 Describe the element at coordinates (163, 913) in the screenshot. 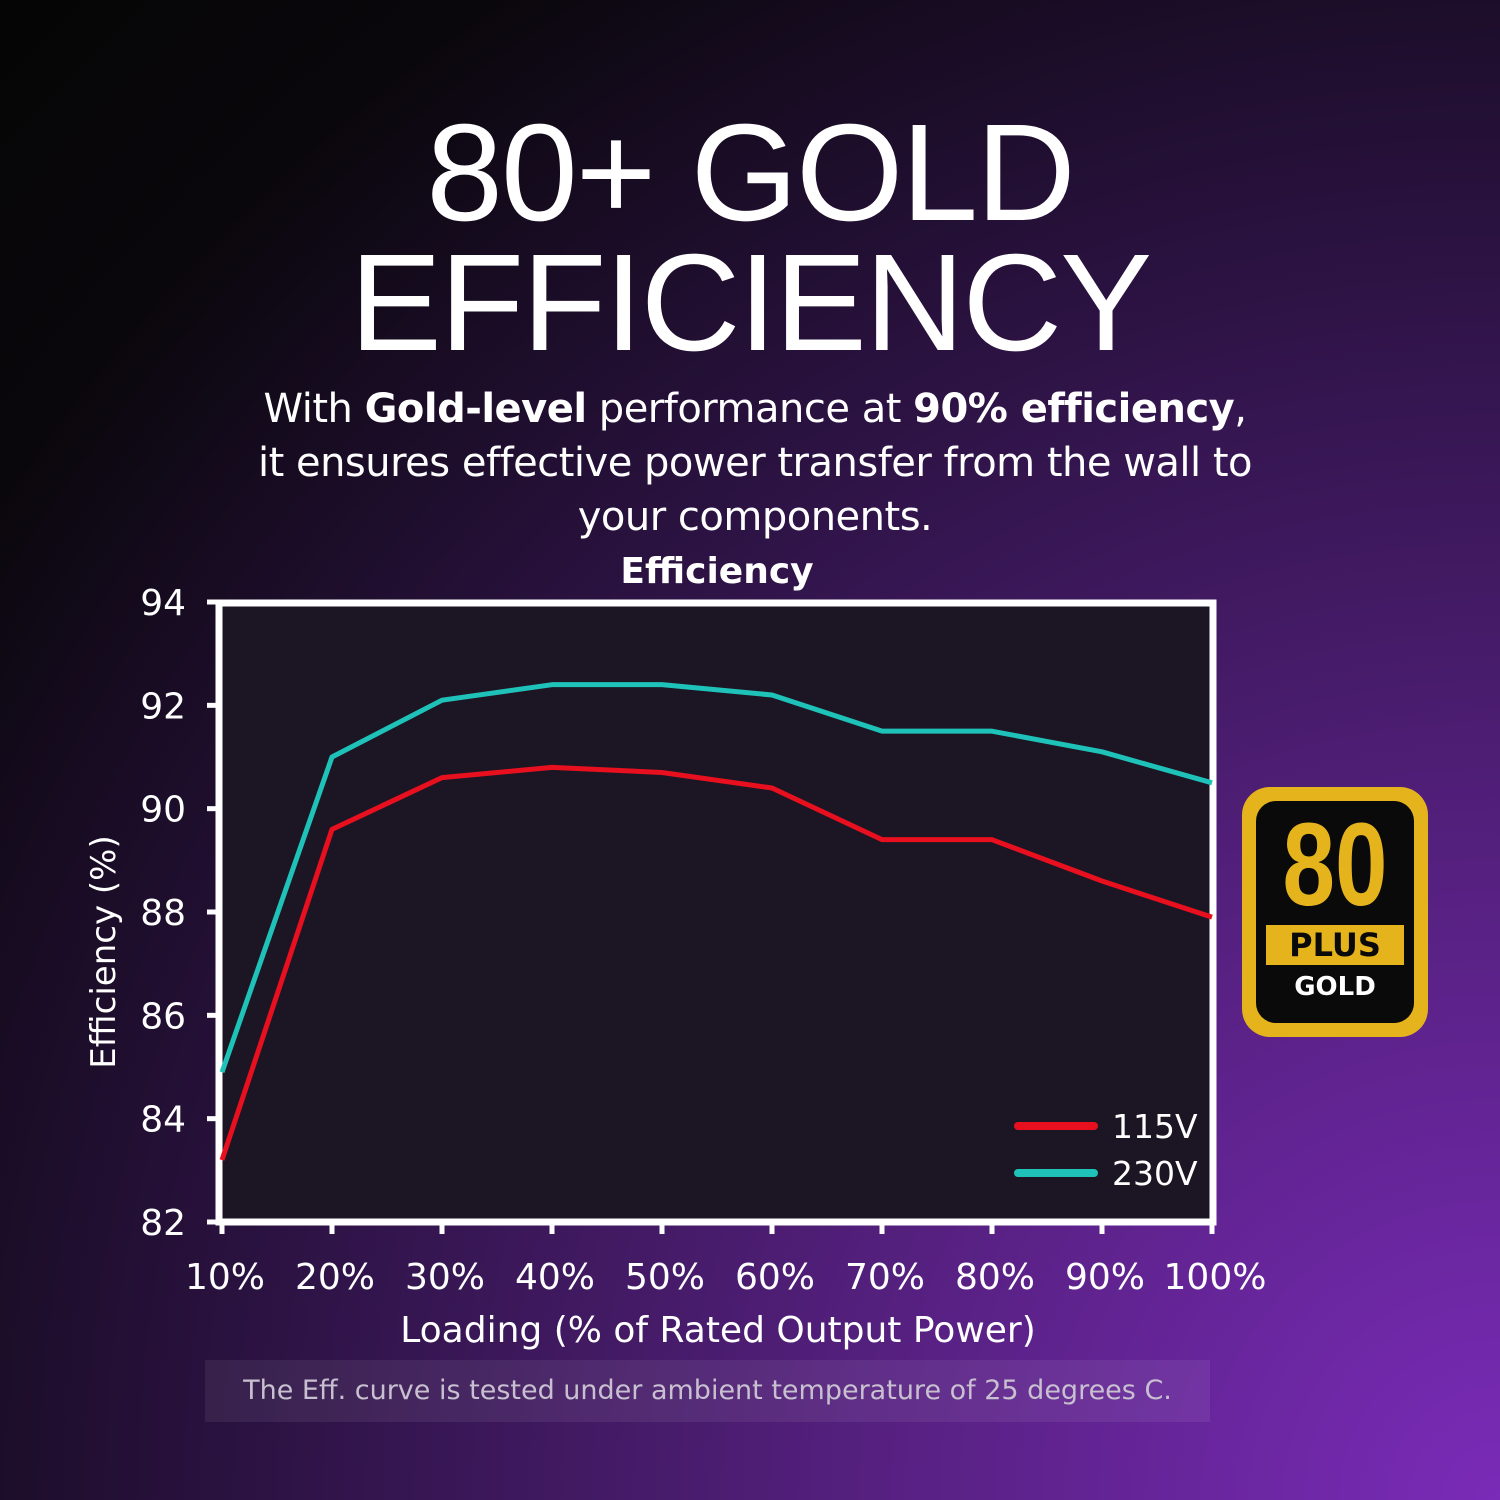

I see `y-tick-label: 88` at that location.